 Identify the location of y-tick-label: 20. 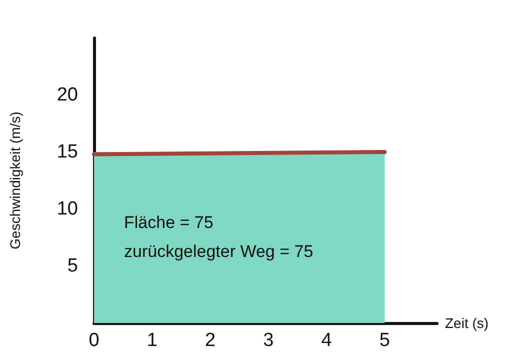
(67, 95).